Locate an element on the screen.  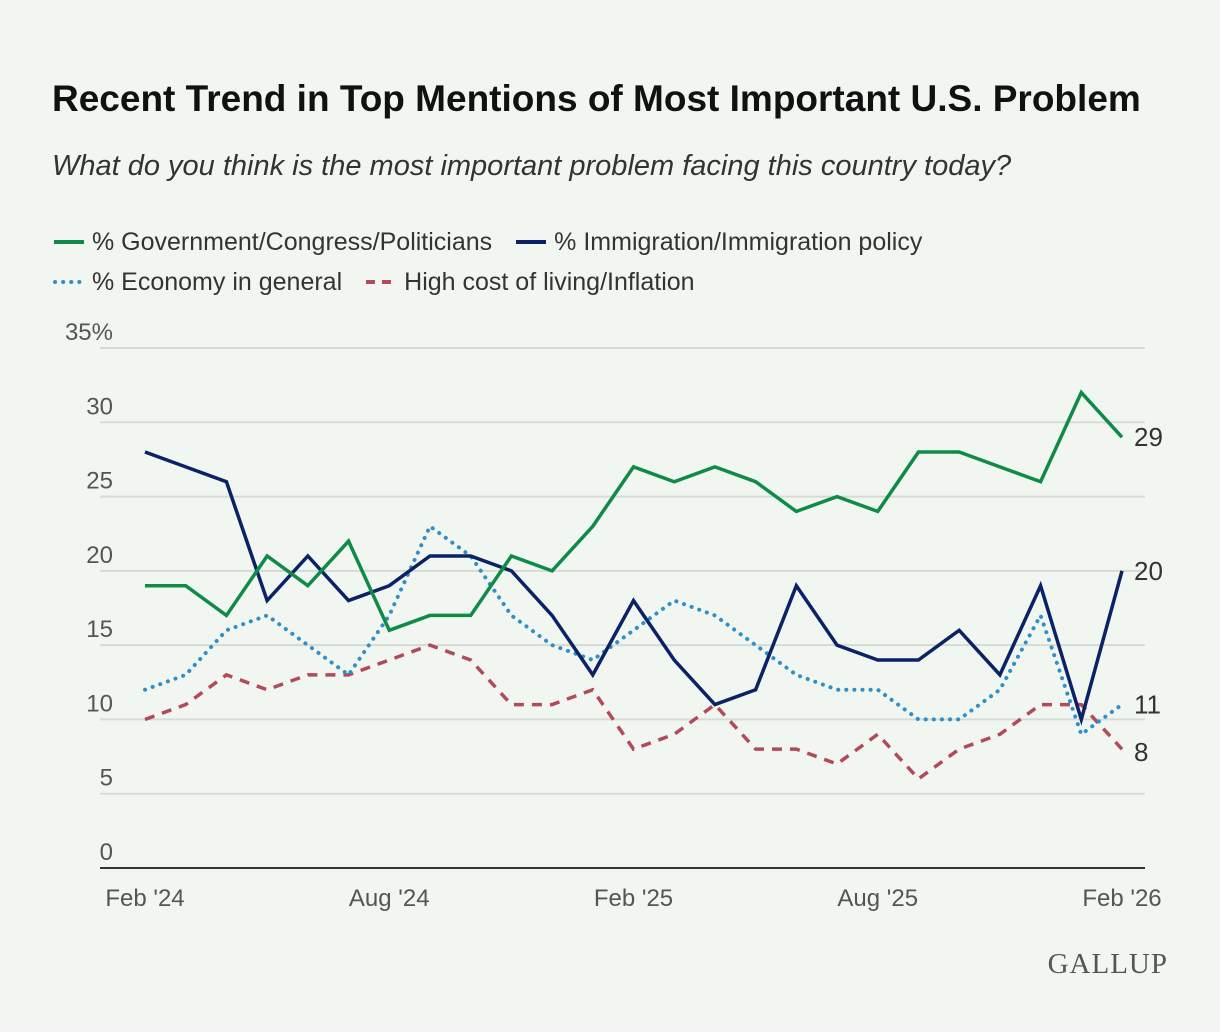
legend-swatch-solid-green is located at coordinates (69, 242).